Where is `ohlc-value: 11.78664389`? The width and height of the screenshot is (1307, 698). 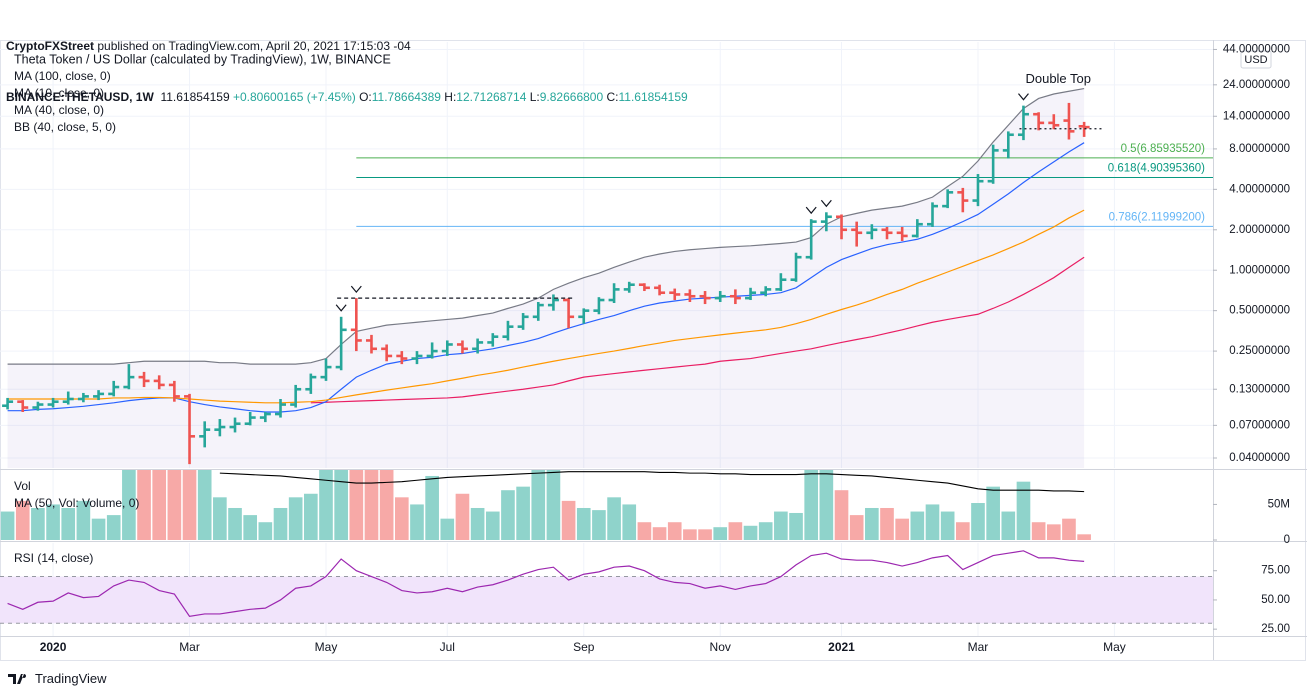
ohlc-value: 11.78664389 is located at coordinates (406, 97).